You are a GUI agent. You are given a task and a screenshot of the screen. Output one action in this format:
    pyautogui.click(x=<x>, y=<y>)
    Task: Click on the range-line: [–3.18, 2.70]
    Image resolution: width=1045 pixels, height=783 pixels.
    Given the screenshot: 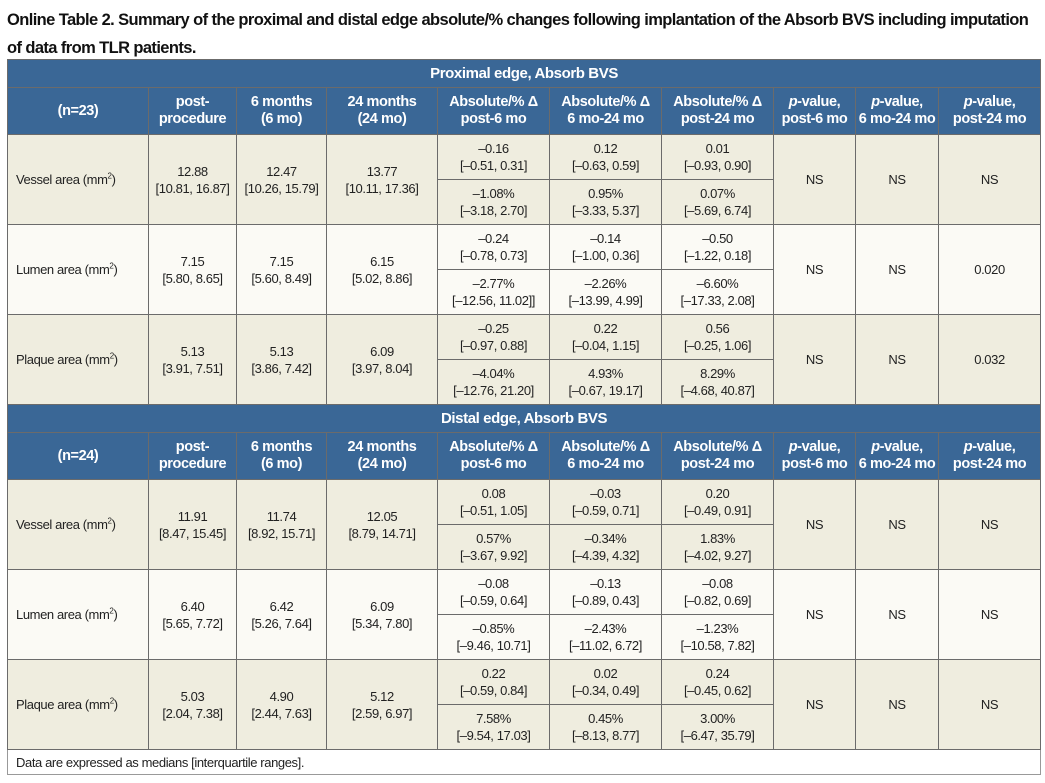 What is the action you would take?
    pyautogui.click(x=493, y=210)
    